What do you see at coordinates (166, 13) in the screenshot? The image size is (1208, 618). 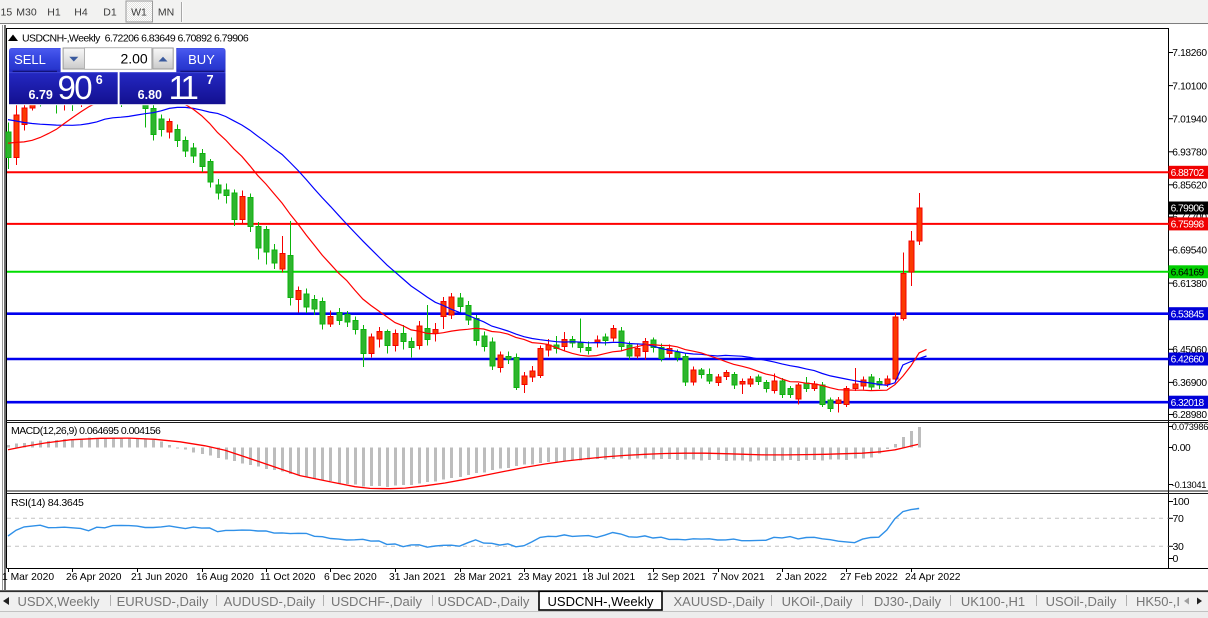 I see `svg-text: MN` at bounding box center [166, 13].